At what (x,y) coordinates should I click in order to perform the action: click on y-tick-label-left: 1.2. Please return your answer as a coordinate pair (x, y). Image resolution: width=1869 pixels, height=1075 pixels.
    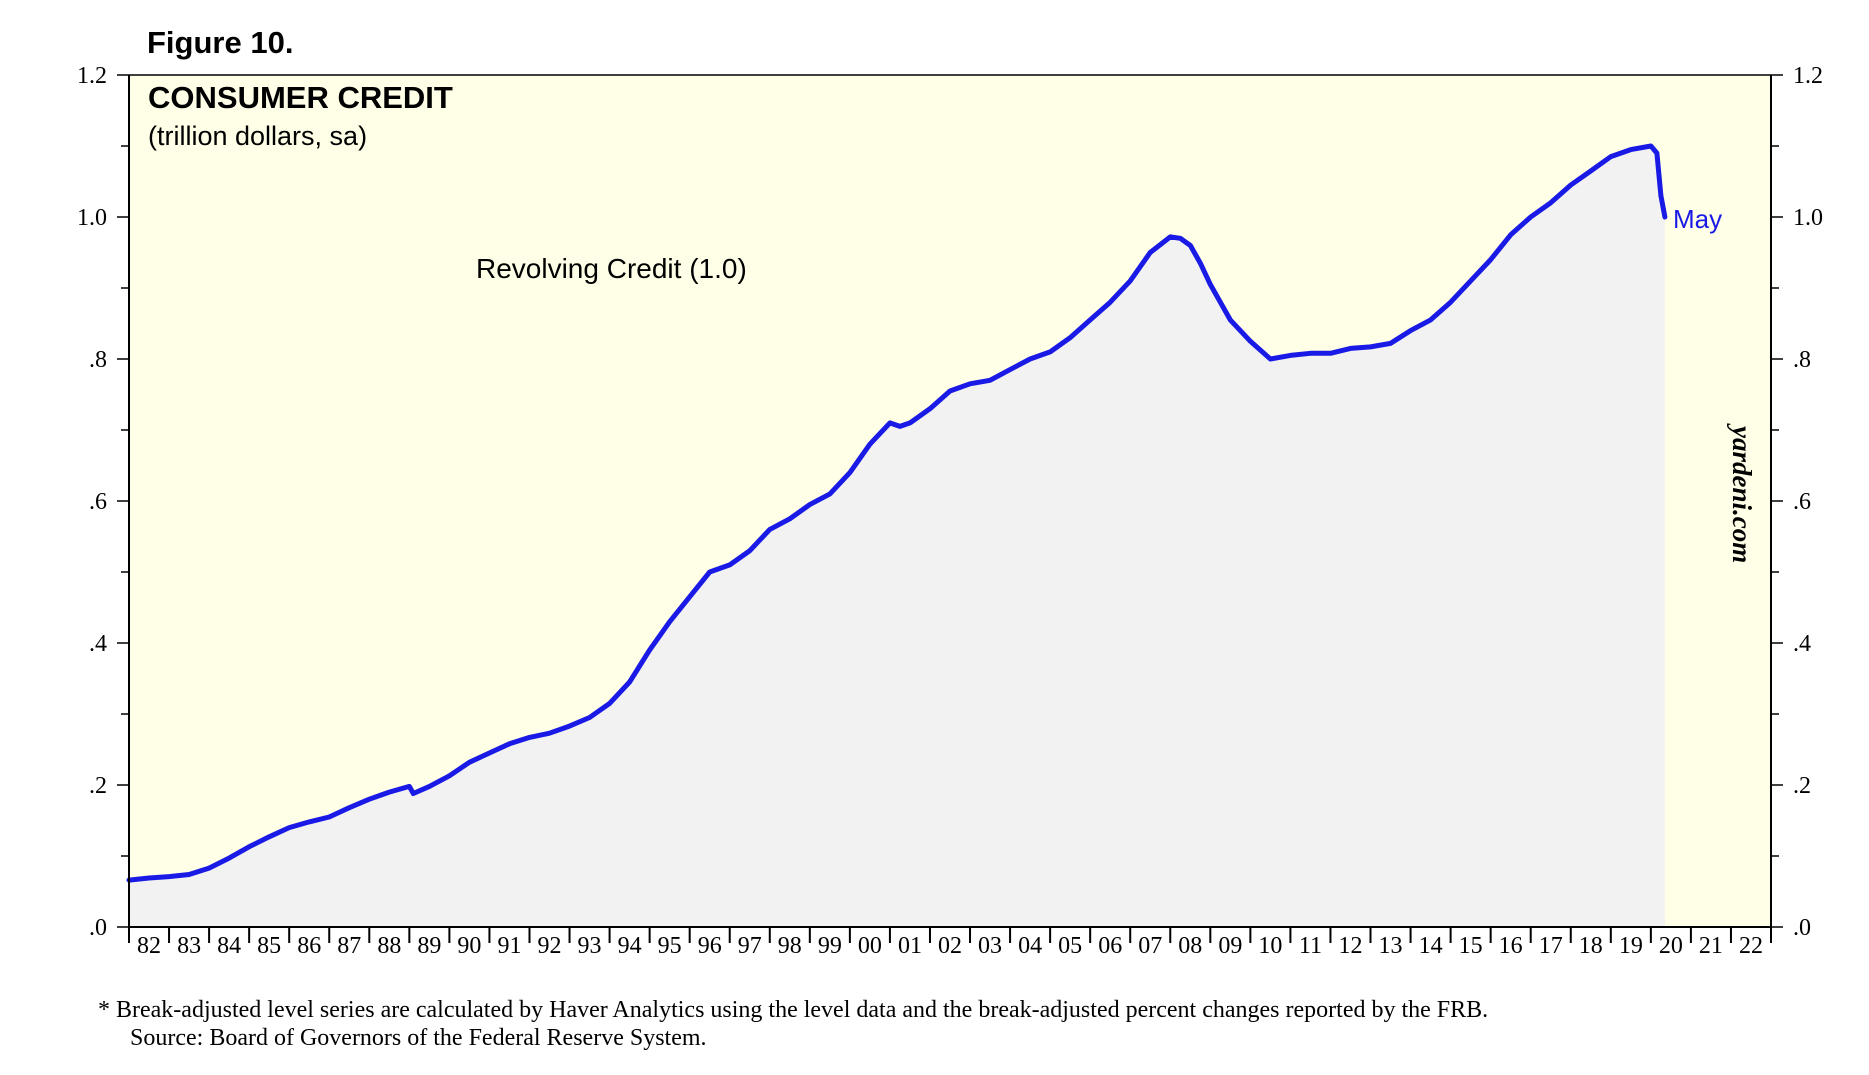
    Looking at the image, I should click on (92, 76).